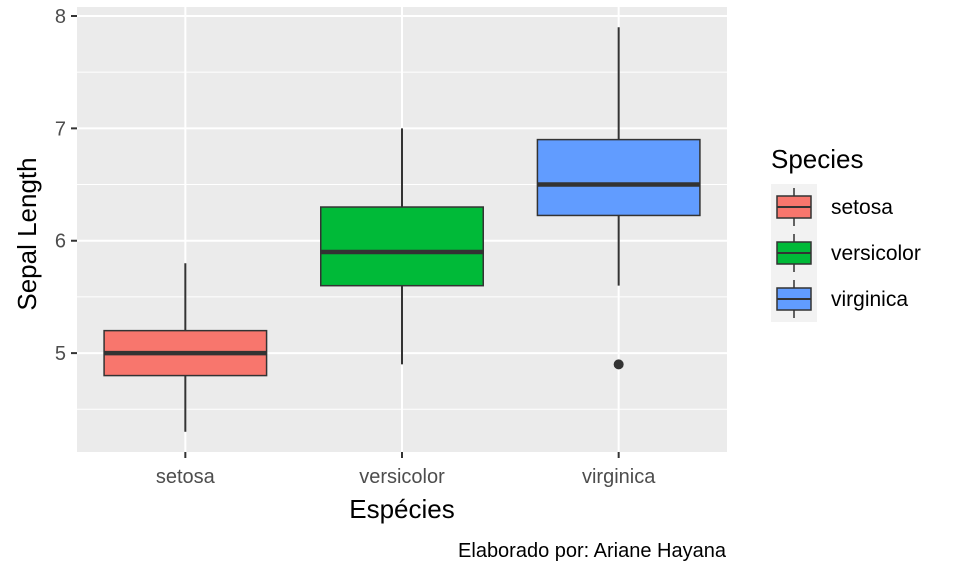  I want to click on box-virginica, so click(618, 198).